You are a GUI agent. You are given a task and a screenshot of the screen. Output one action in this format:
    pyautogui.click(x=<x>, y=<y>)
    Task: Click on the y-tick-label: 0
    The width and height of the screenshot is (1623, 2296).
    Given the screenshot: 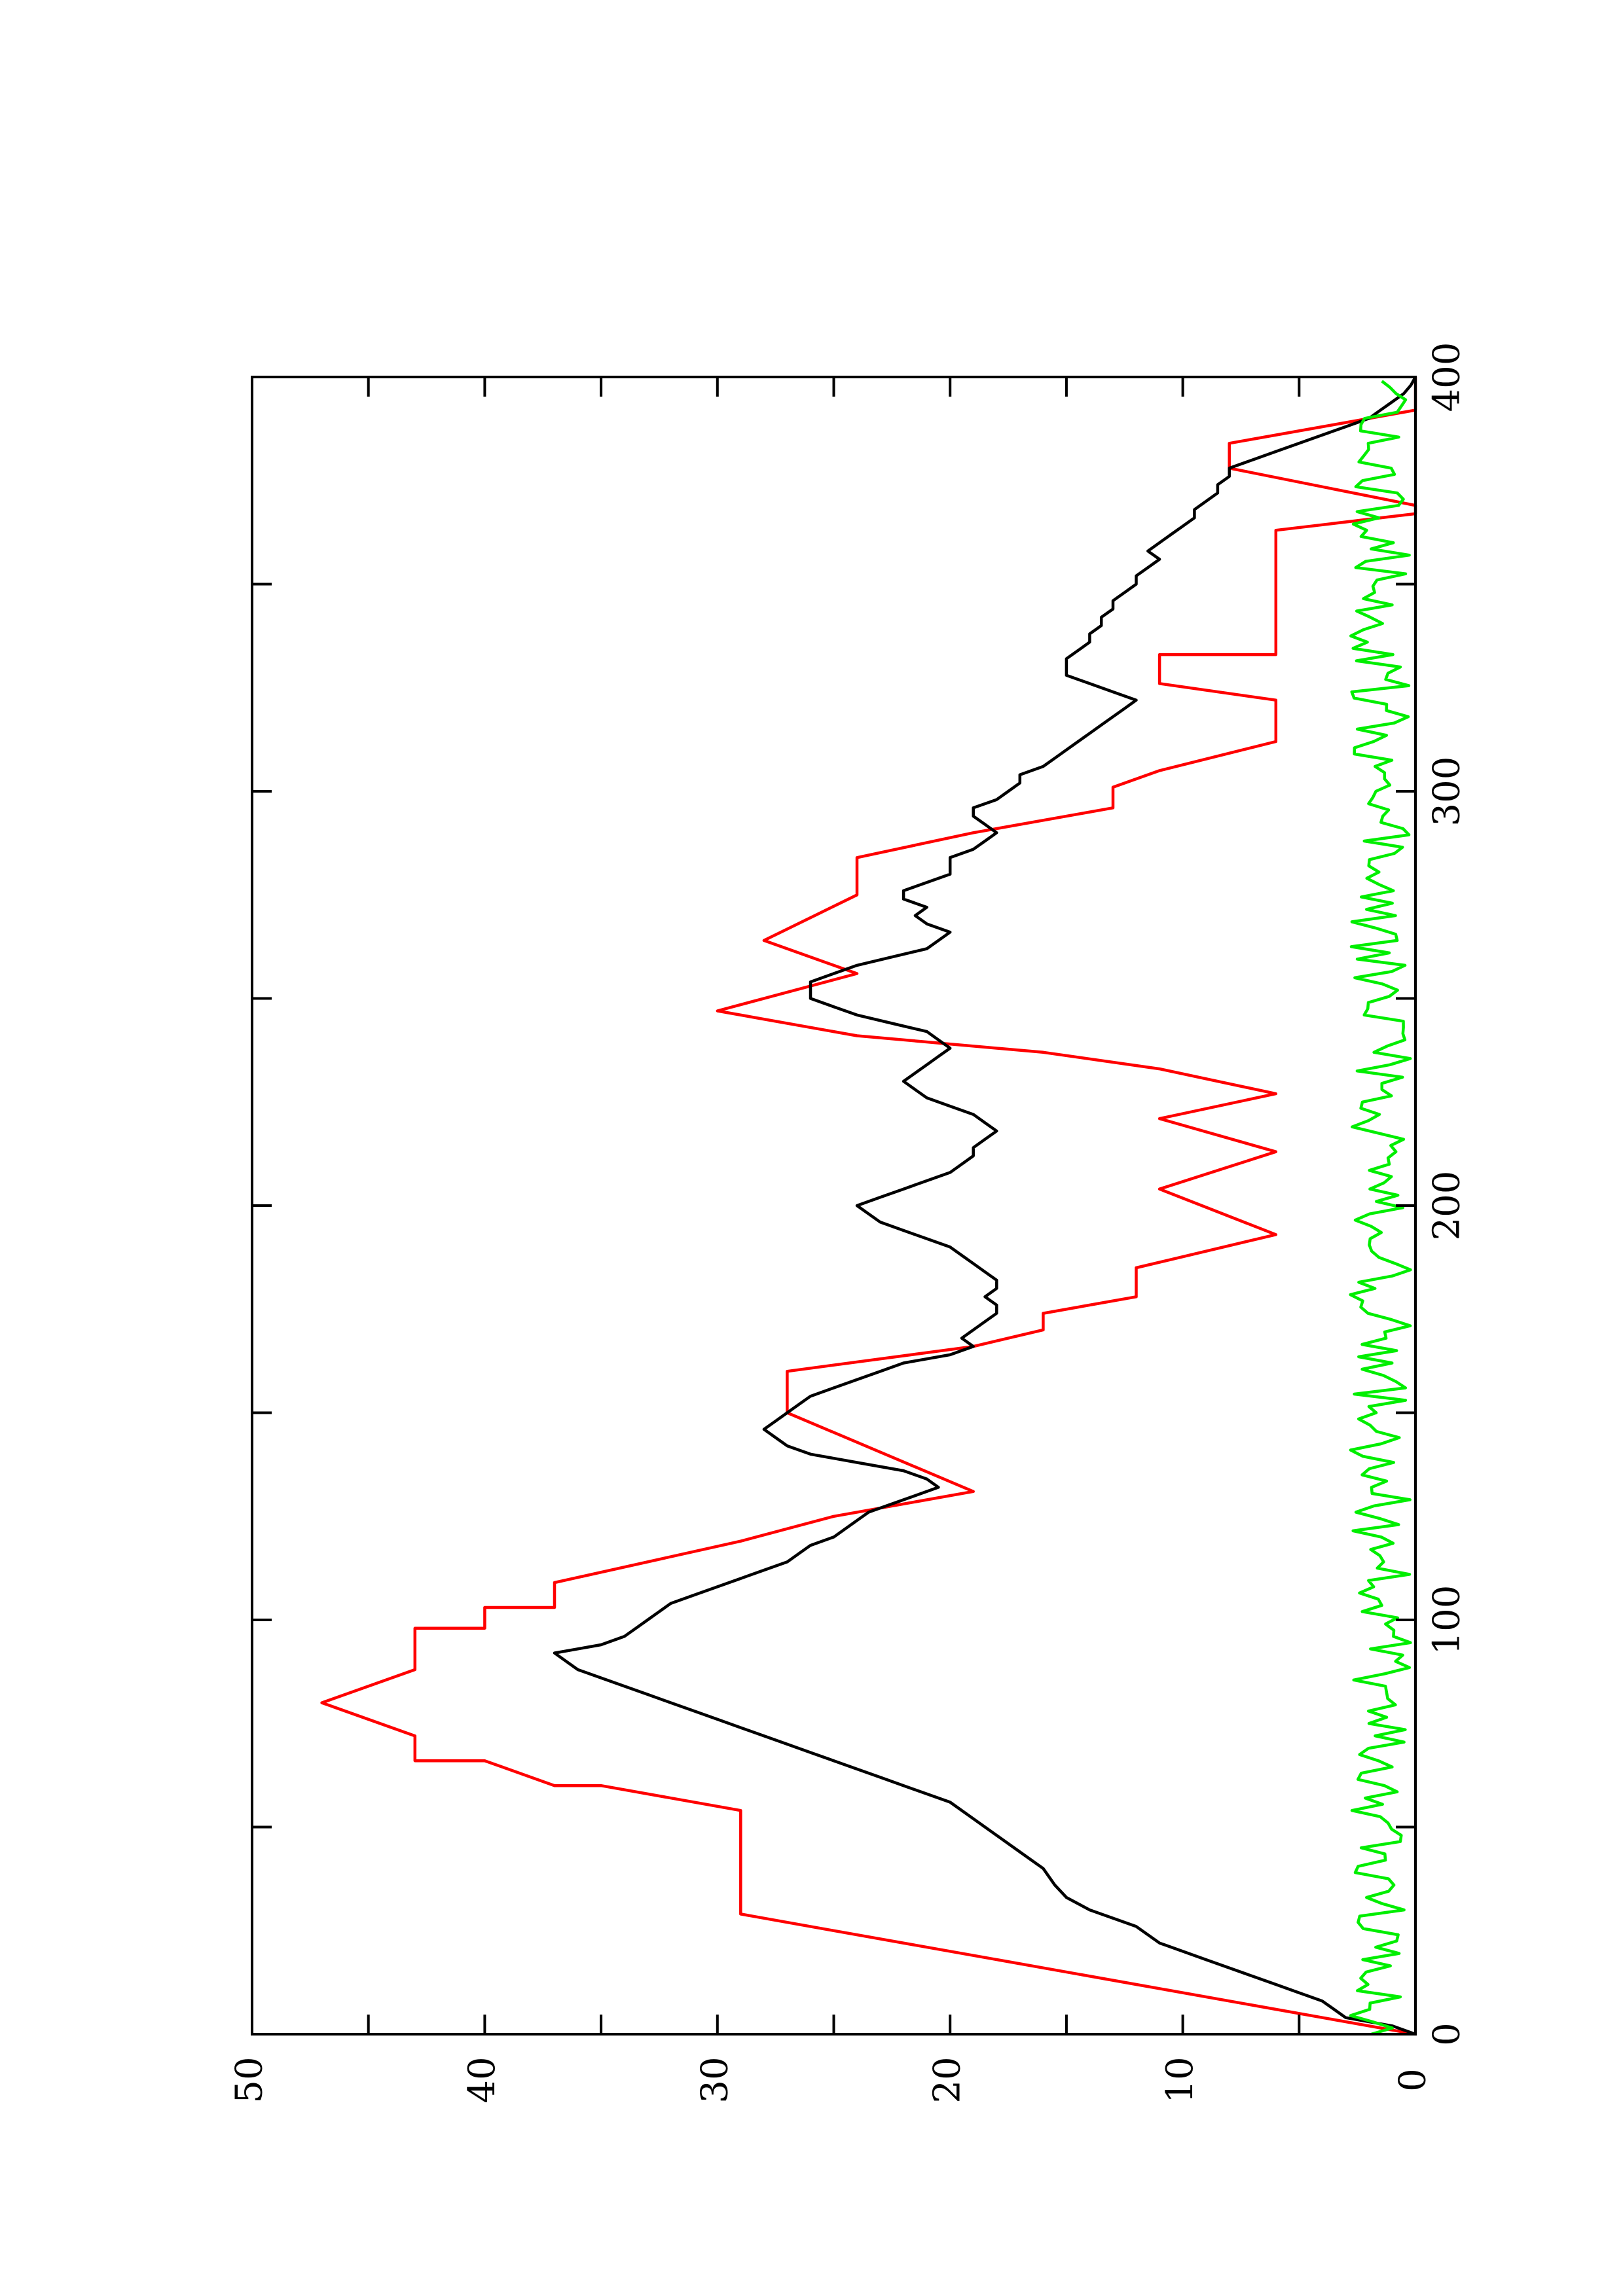 What is the action you would take?
    pyautogui.click(x=1413, y=2080)
    